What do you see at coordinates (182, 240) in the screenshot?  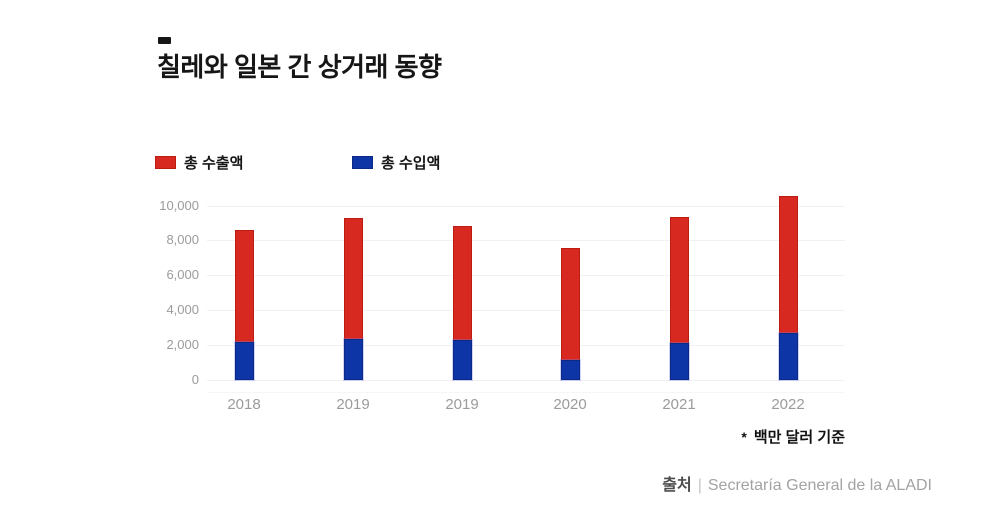 I see `y-axis-tick-label: 8,000` at bounding box center [182, 240].